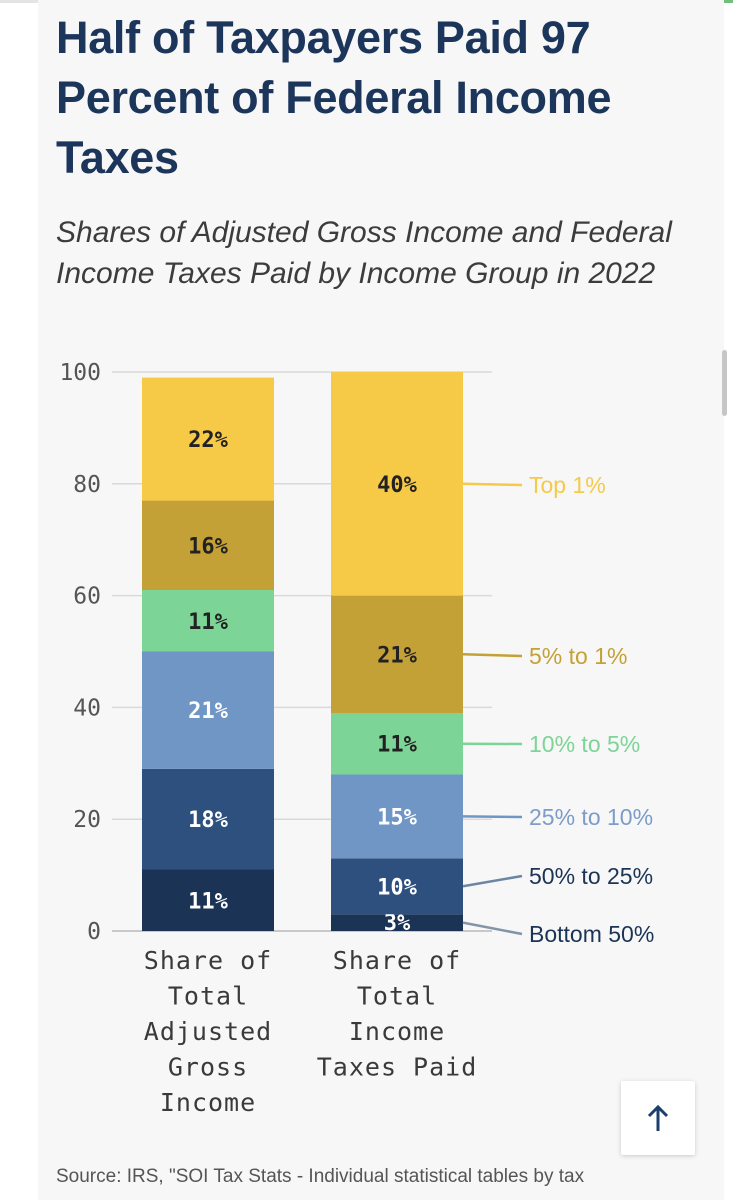 The height and width of the screenshot is (1200, 733). I want to click on x-category-label-line: Taxes Paid, so click(397, 1067).